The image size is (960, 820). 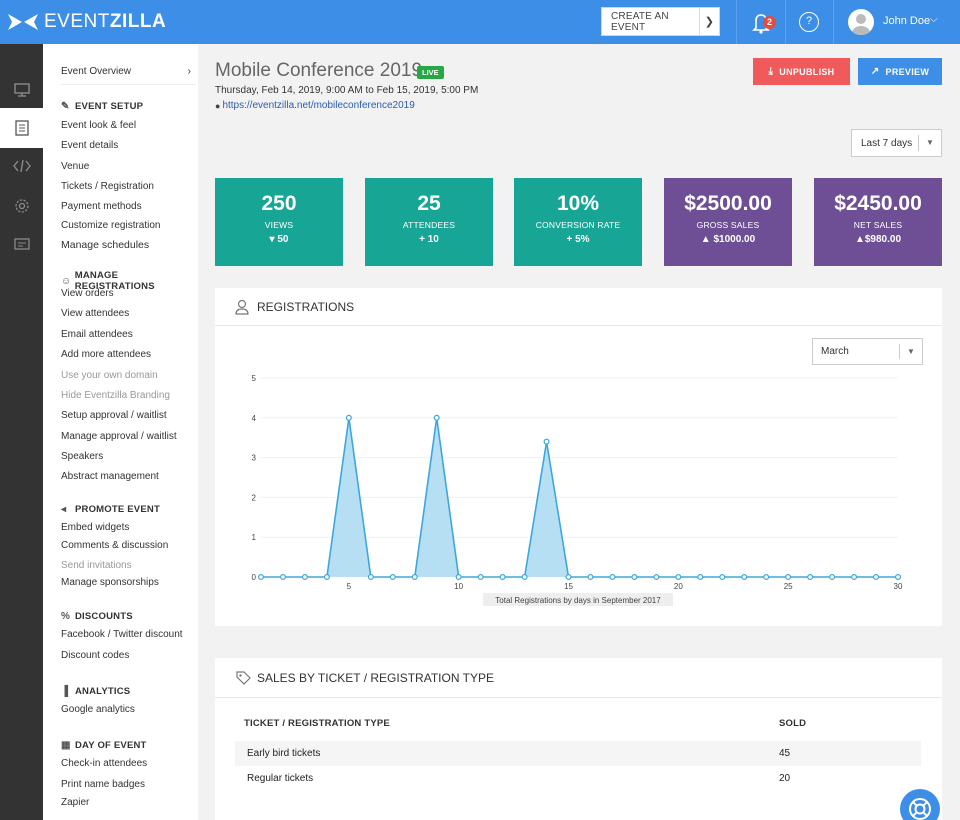 I want to click on sidebar-item-own-domain: Use your own domain, so click(x=109, y=375).